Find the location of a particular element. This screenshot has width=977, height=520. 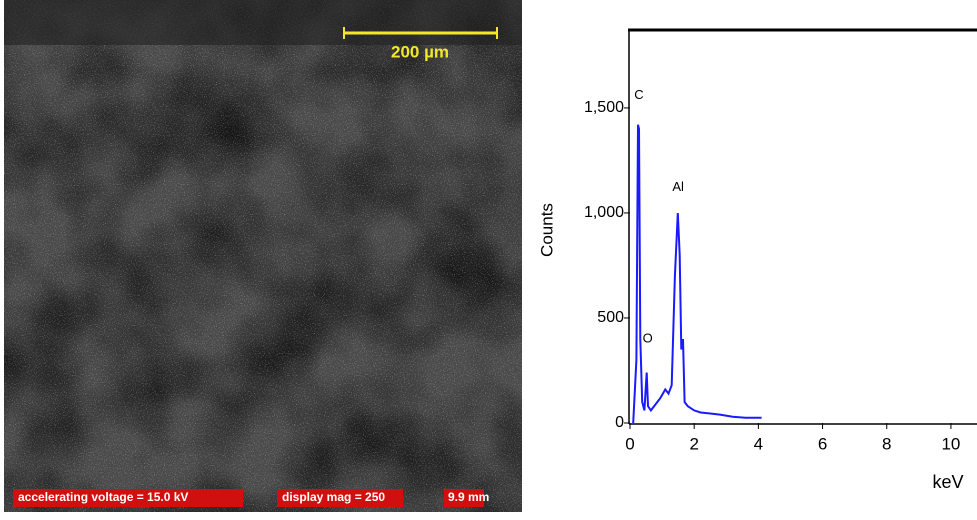

y-tick-label: 1,000 is located at coordinates (604, 212).